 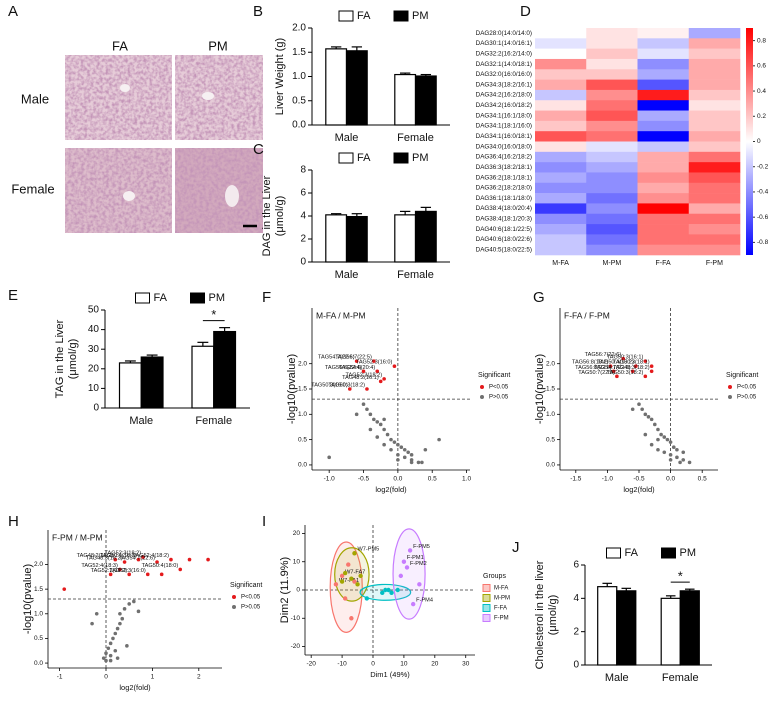 I want to click on y-tick-label: 1.5, so click(x=302, y=389).